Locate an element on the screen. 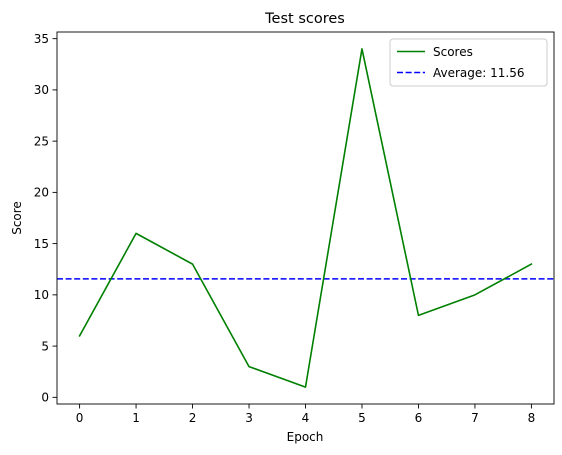 This screenshot has width=562, height=455. x-tick-label: 1 is located at coordinates (136, 418).